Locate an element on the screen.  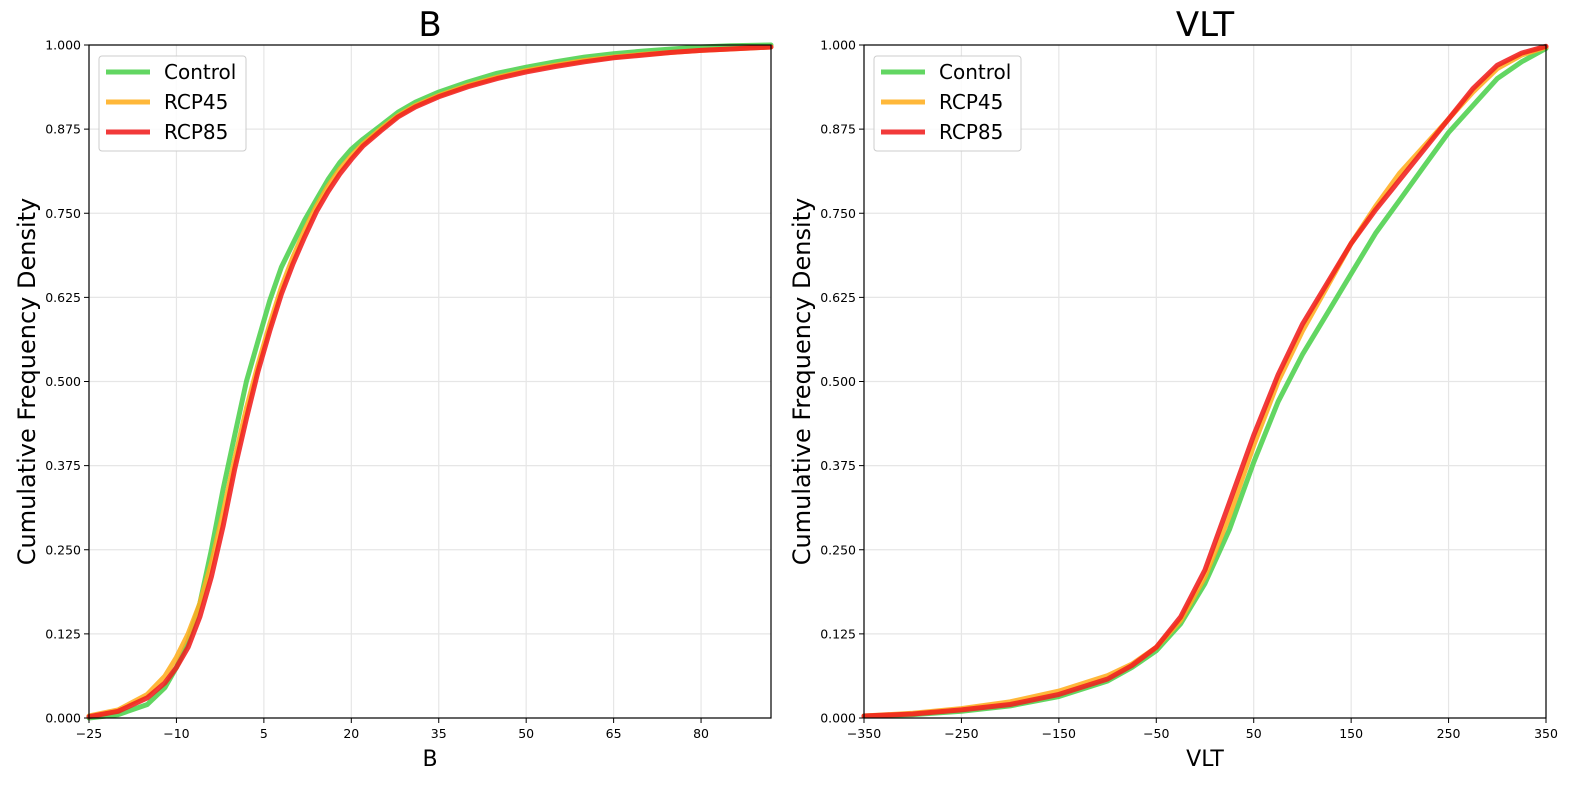
x-tick-label-vlt-3: −50 is located at coordinates (1156, 733).